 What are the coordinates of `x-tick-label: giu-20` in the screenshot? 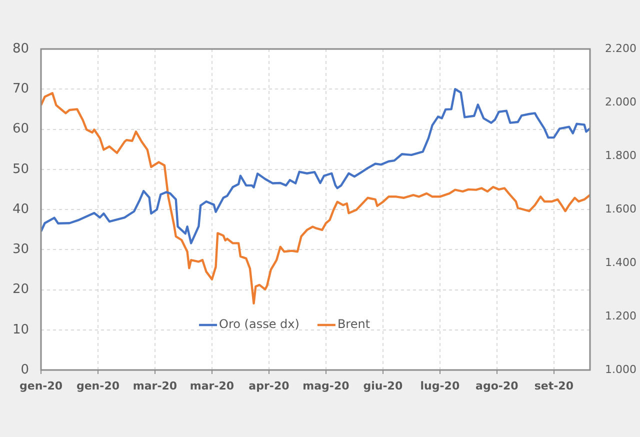 It's located at (383, 385).